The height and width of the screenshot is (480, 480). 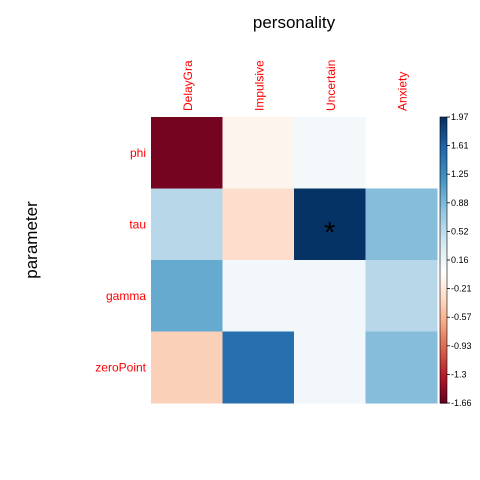 What do you see at coordinates (460, 117) in the screenshot?
I see `colorbar-tick-label: 1.97` at bounding box center [460, 117].